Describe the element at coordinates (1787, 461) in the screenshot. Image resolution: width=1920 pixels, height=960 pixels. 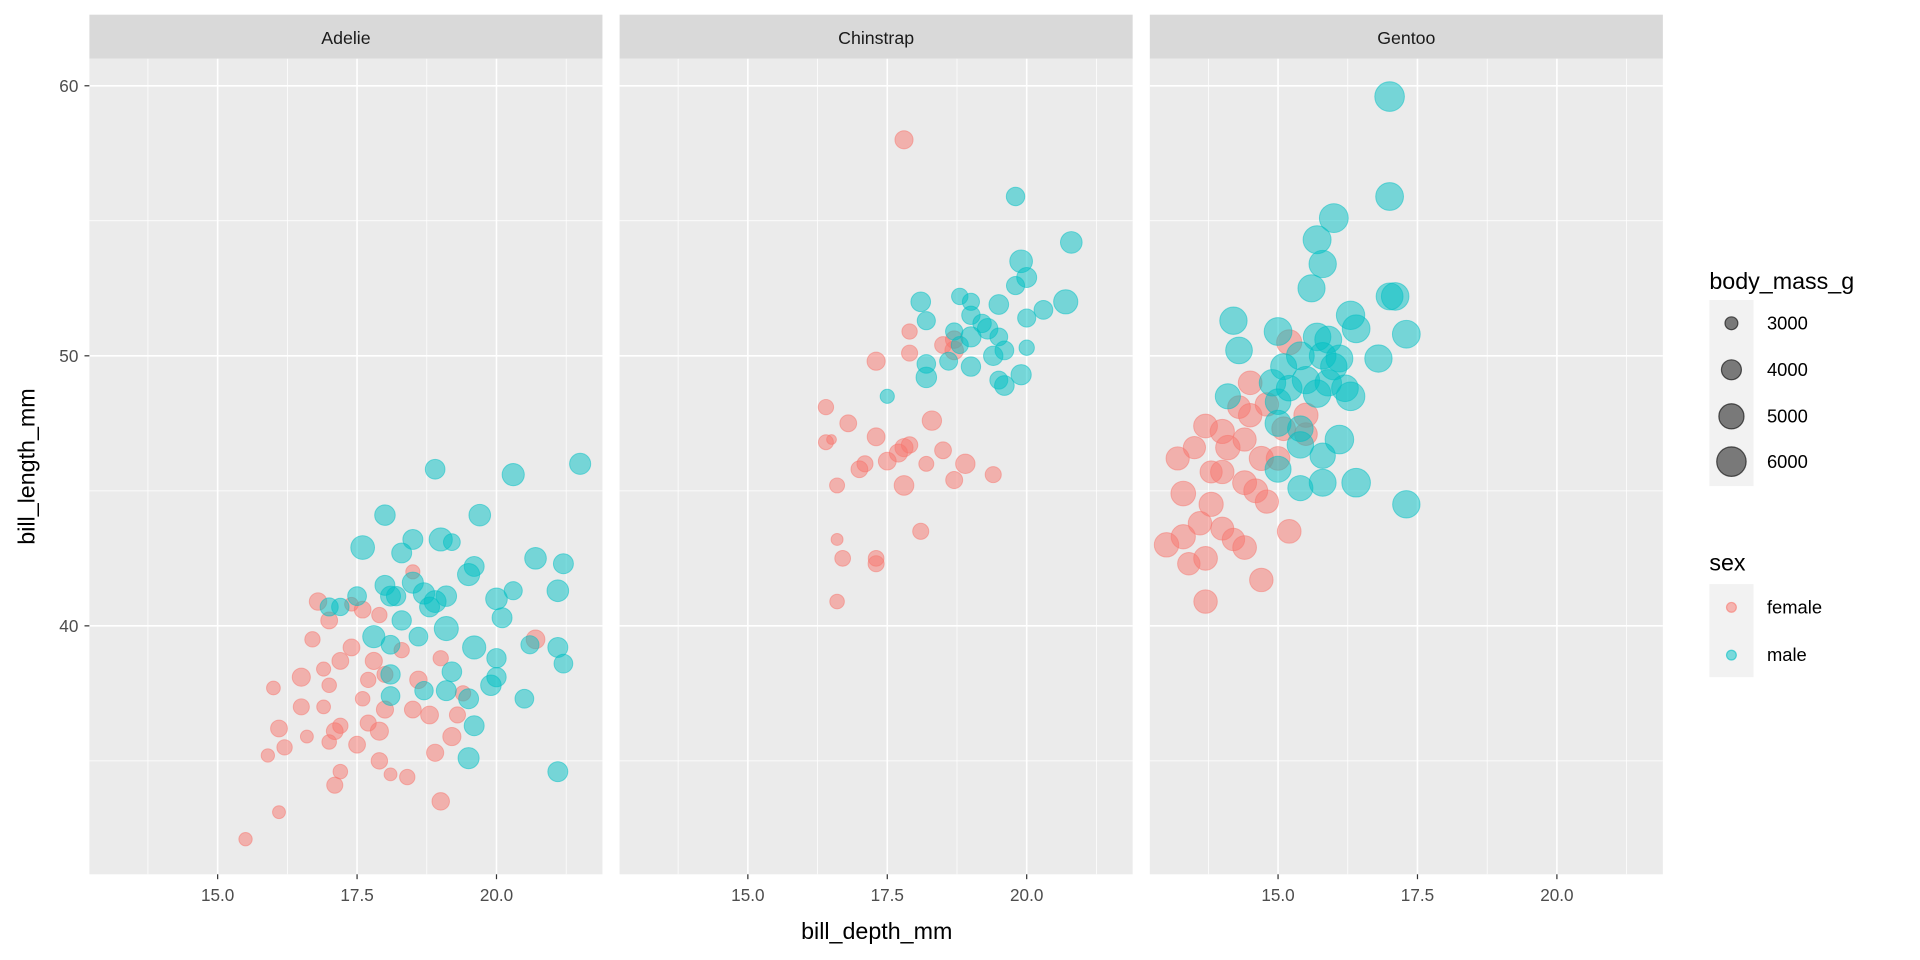
I see `size-legend-label: 6000` at that location.